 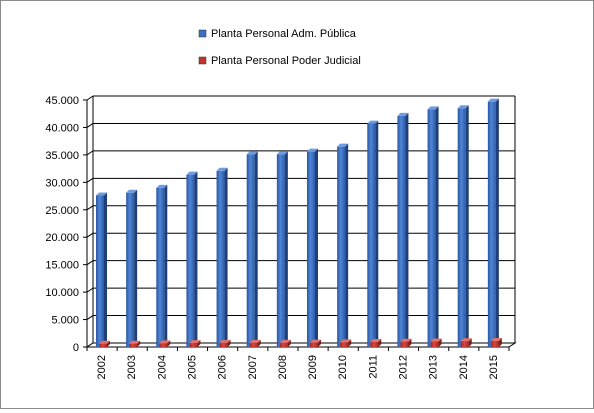 I want to click on x-tick-label: 2007, so click(x=253, y=367).